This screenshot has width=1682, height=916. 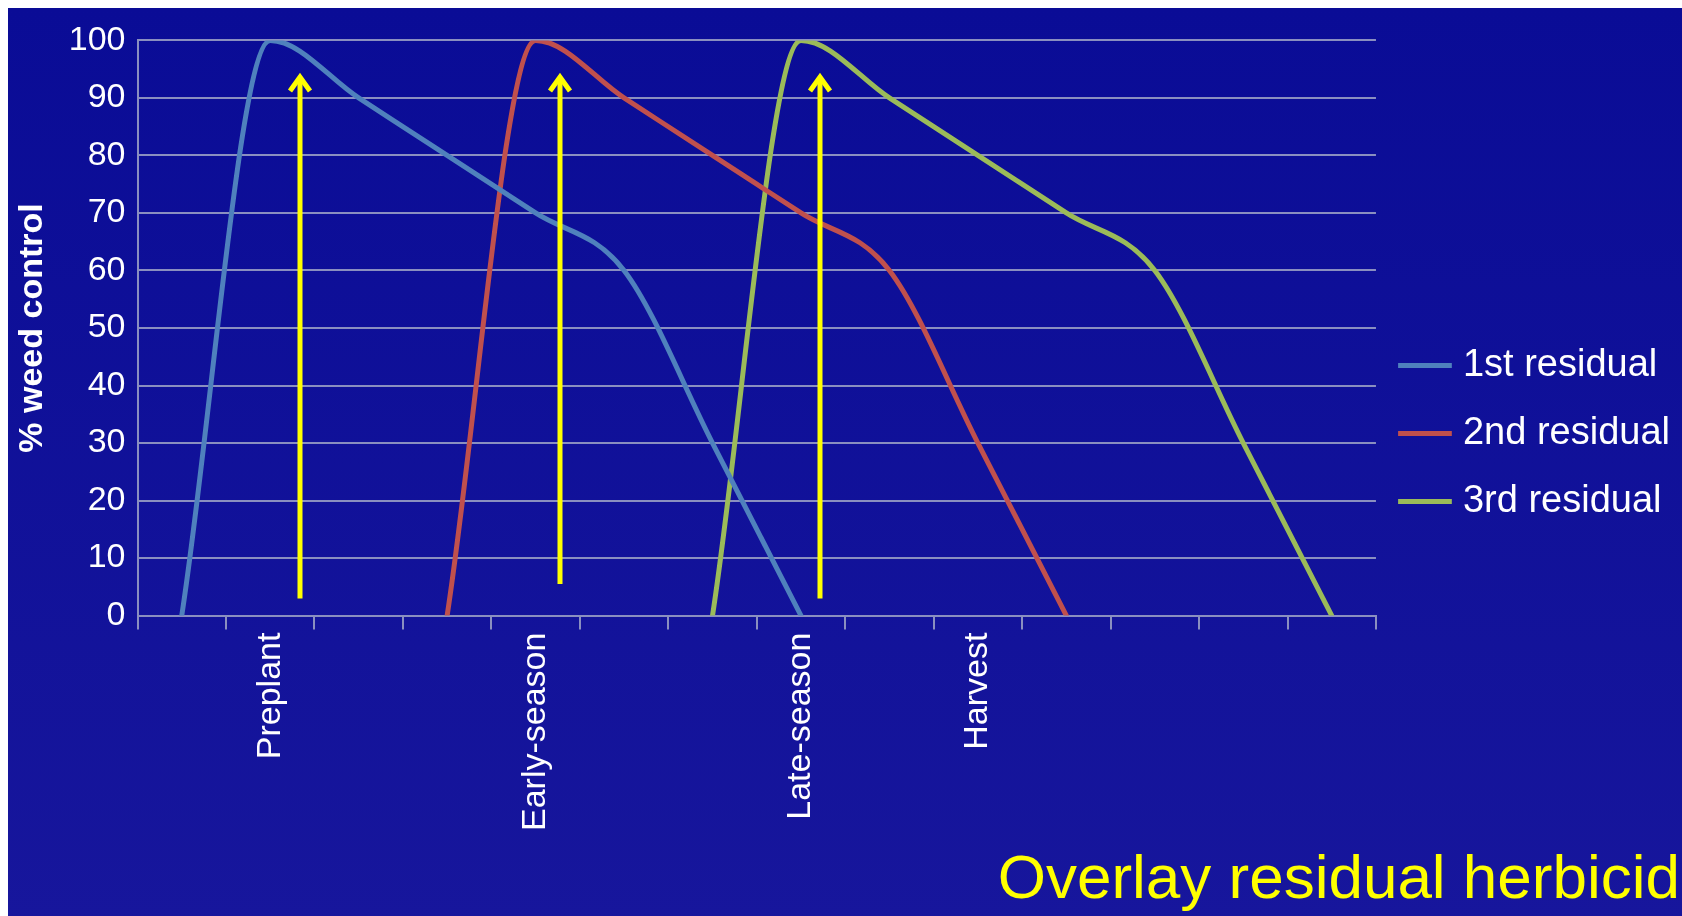 What do you see at coordinates (267, 696) in the screenshot?
I see `x-tick-label: Preplant` at bounding box center [267, 696].